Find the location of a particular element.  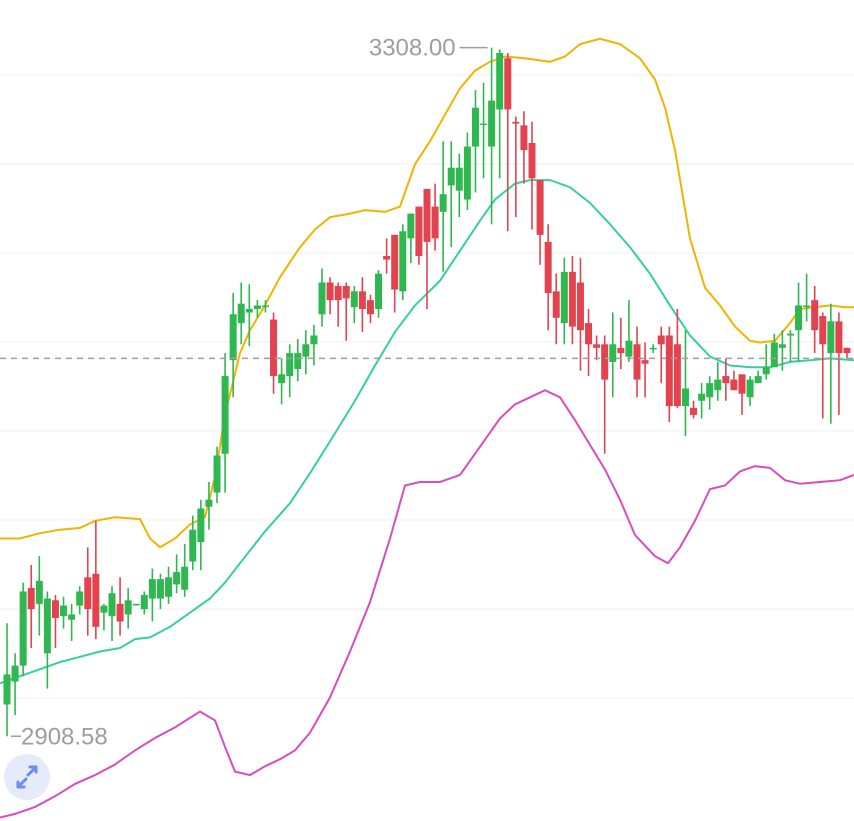

reset-zoom-button is located at coordinates (27, 777).